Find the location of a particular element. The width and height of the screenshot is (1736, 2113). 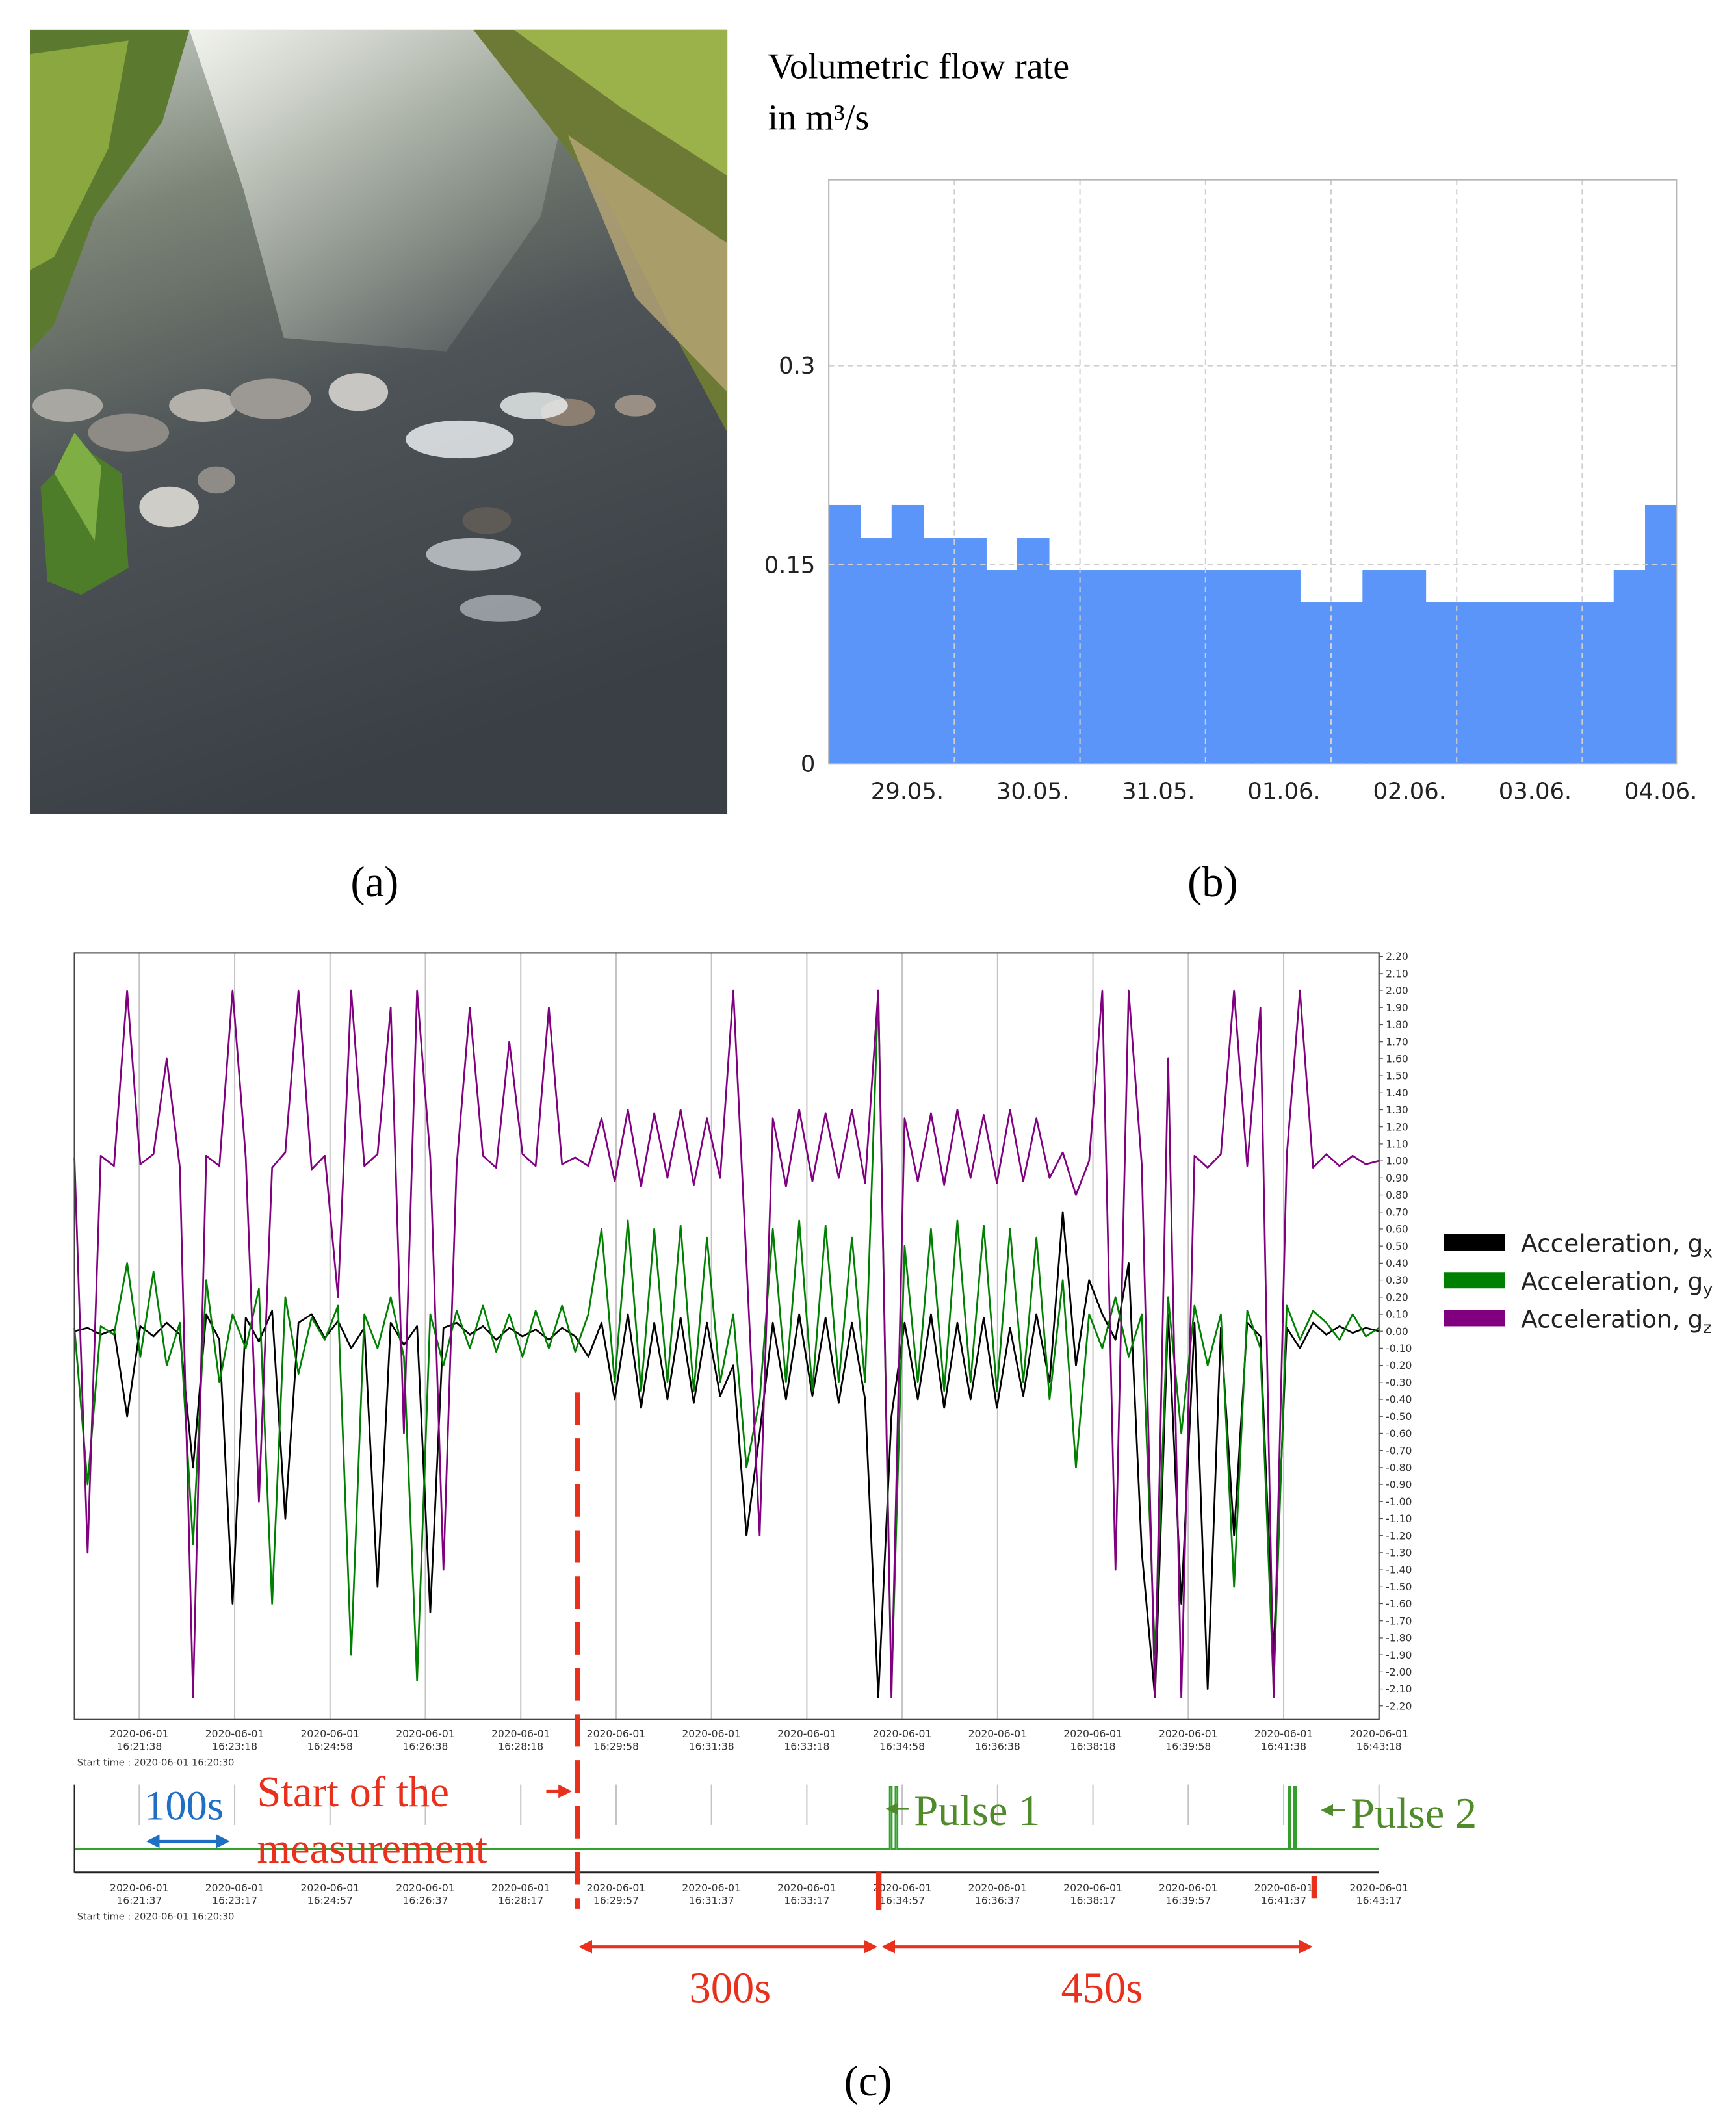

panel-label: (a) is located at coordinates (374, 883).